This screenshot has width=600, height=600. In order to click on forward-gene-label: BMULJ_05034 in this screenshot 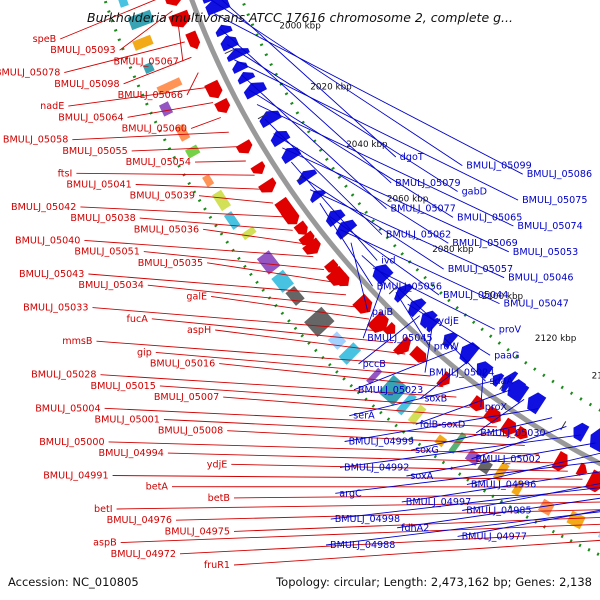, I will do `click(110, 285)`.